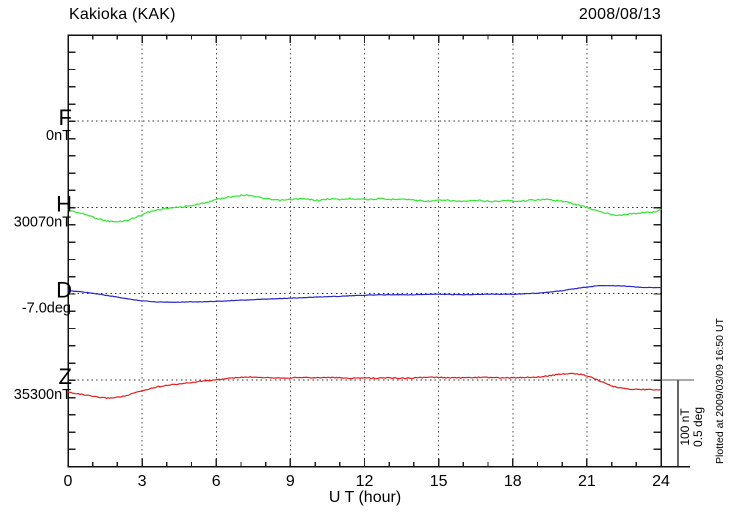 The height and width of the screenshot is (520, 730). Describe the element at coordinates (720, 390) in the screenshot. I see `plotted-at-label: Plotted at 2009/03/09 16:50 UT` at that location.